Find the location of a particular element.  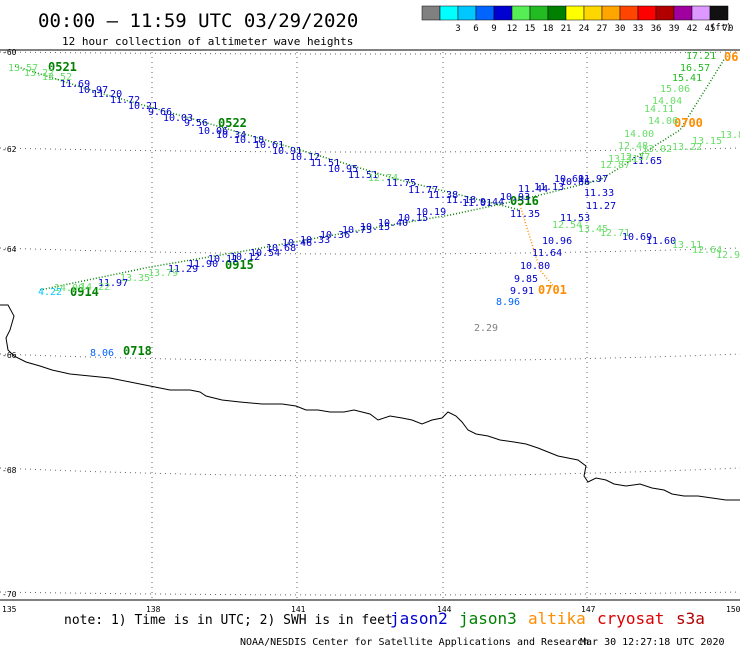

legend-tick-label: 18 is located at coordinates (548, 29).